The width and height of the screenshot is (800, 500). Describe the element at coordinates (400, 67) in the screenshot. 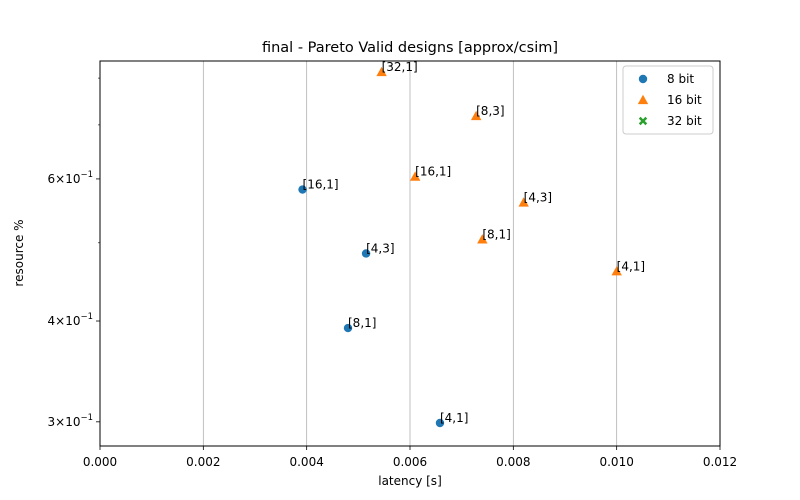

I see `point-label: [32,1]` at that location.